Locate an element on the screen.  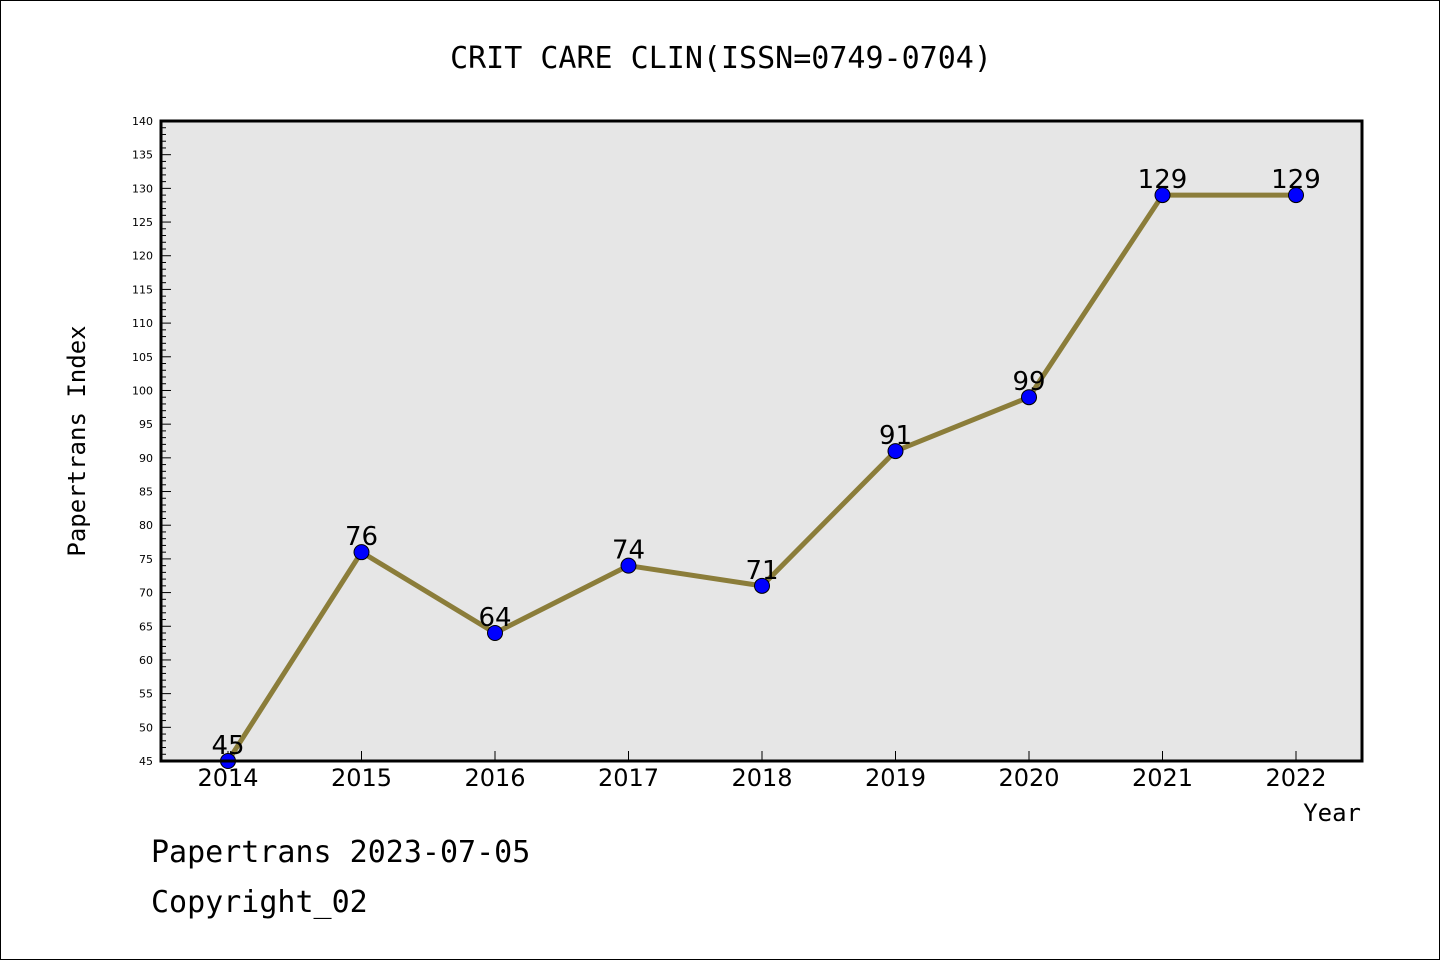
y-tick-label: 110 is located at coordinates (142, 323).